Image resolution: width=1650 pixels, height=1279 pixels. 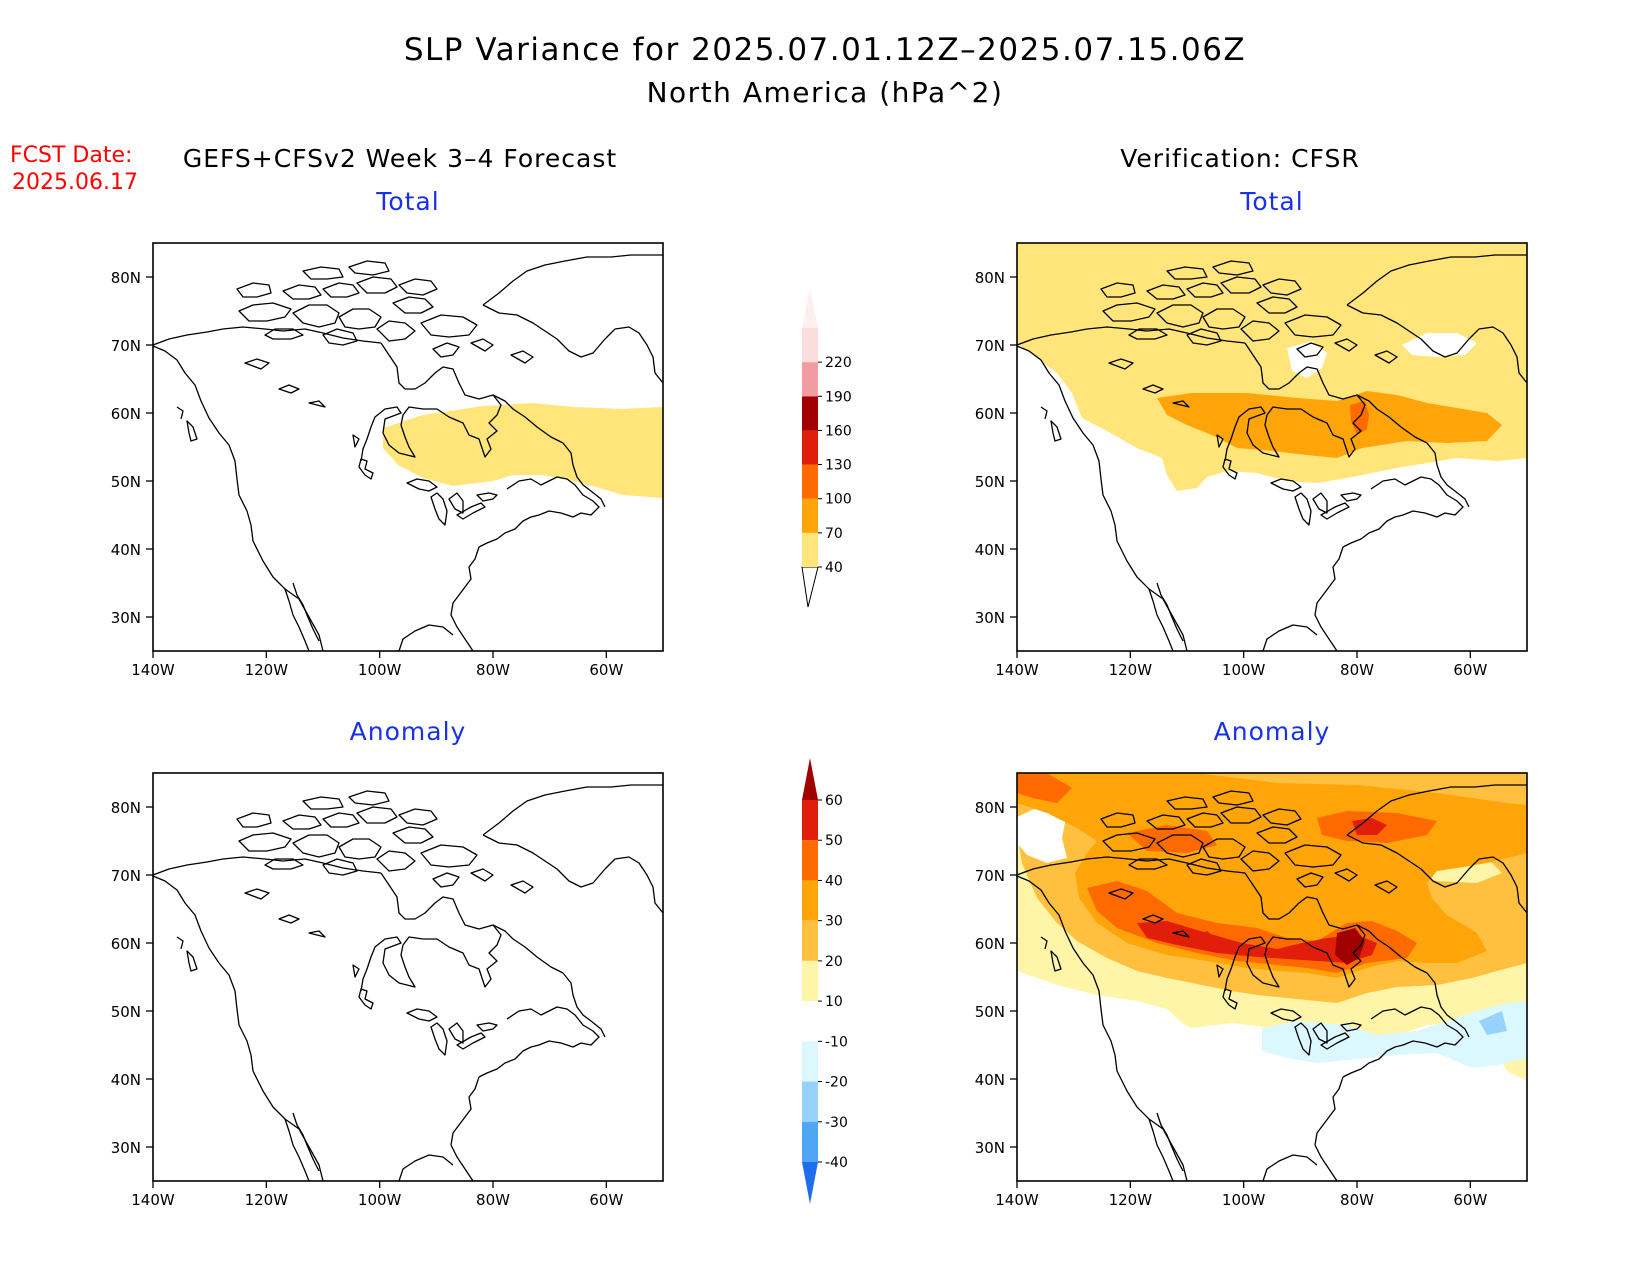 I want to click on colorbar-label: 130, so click(x=838, y=466).